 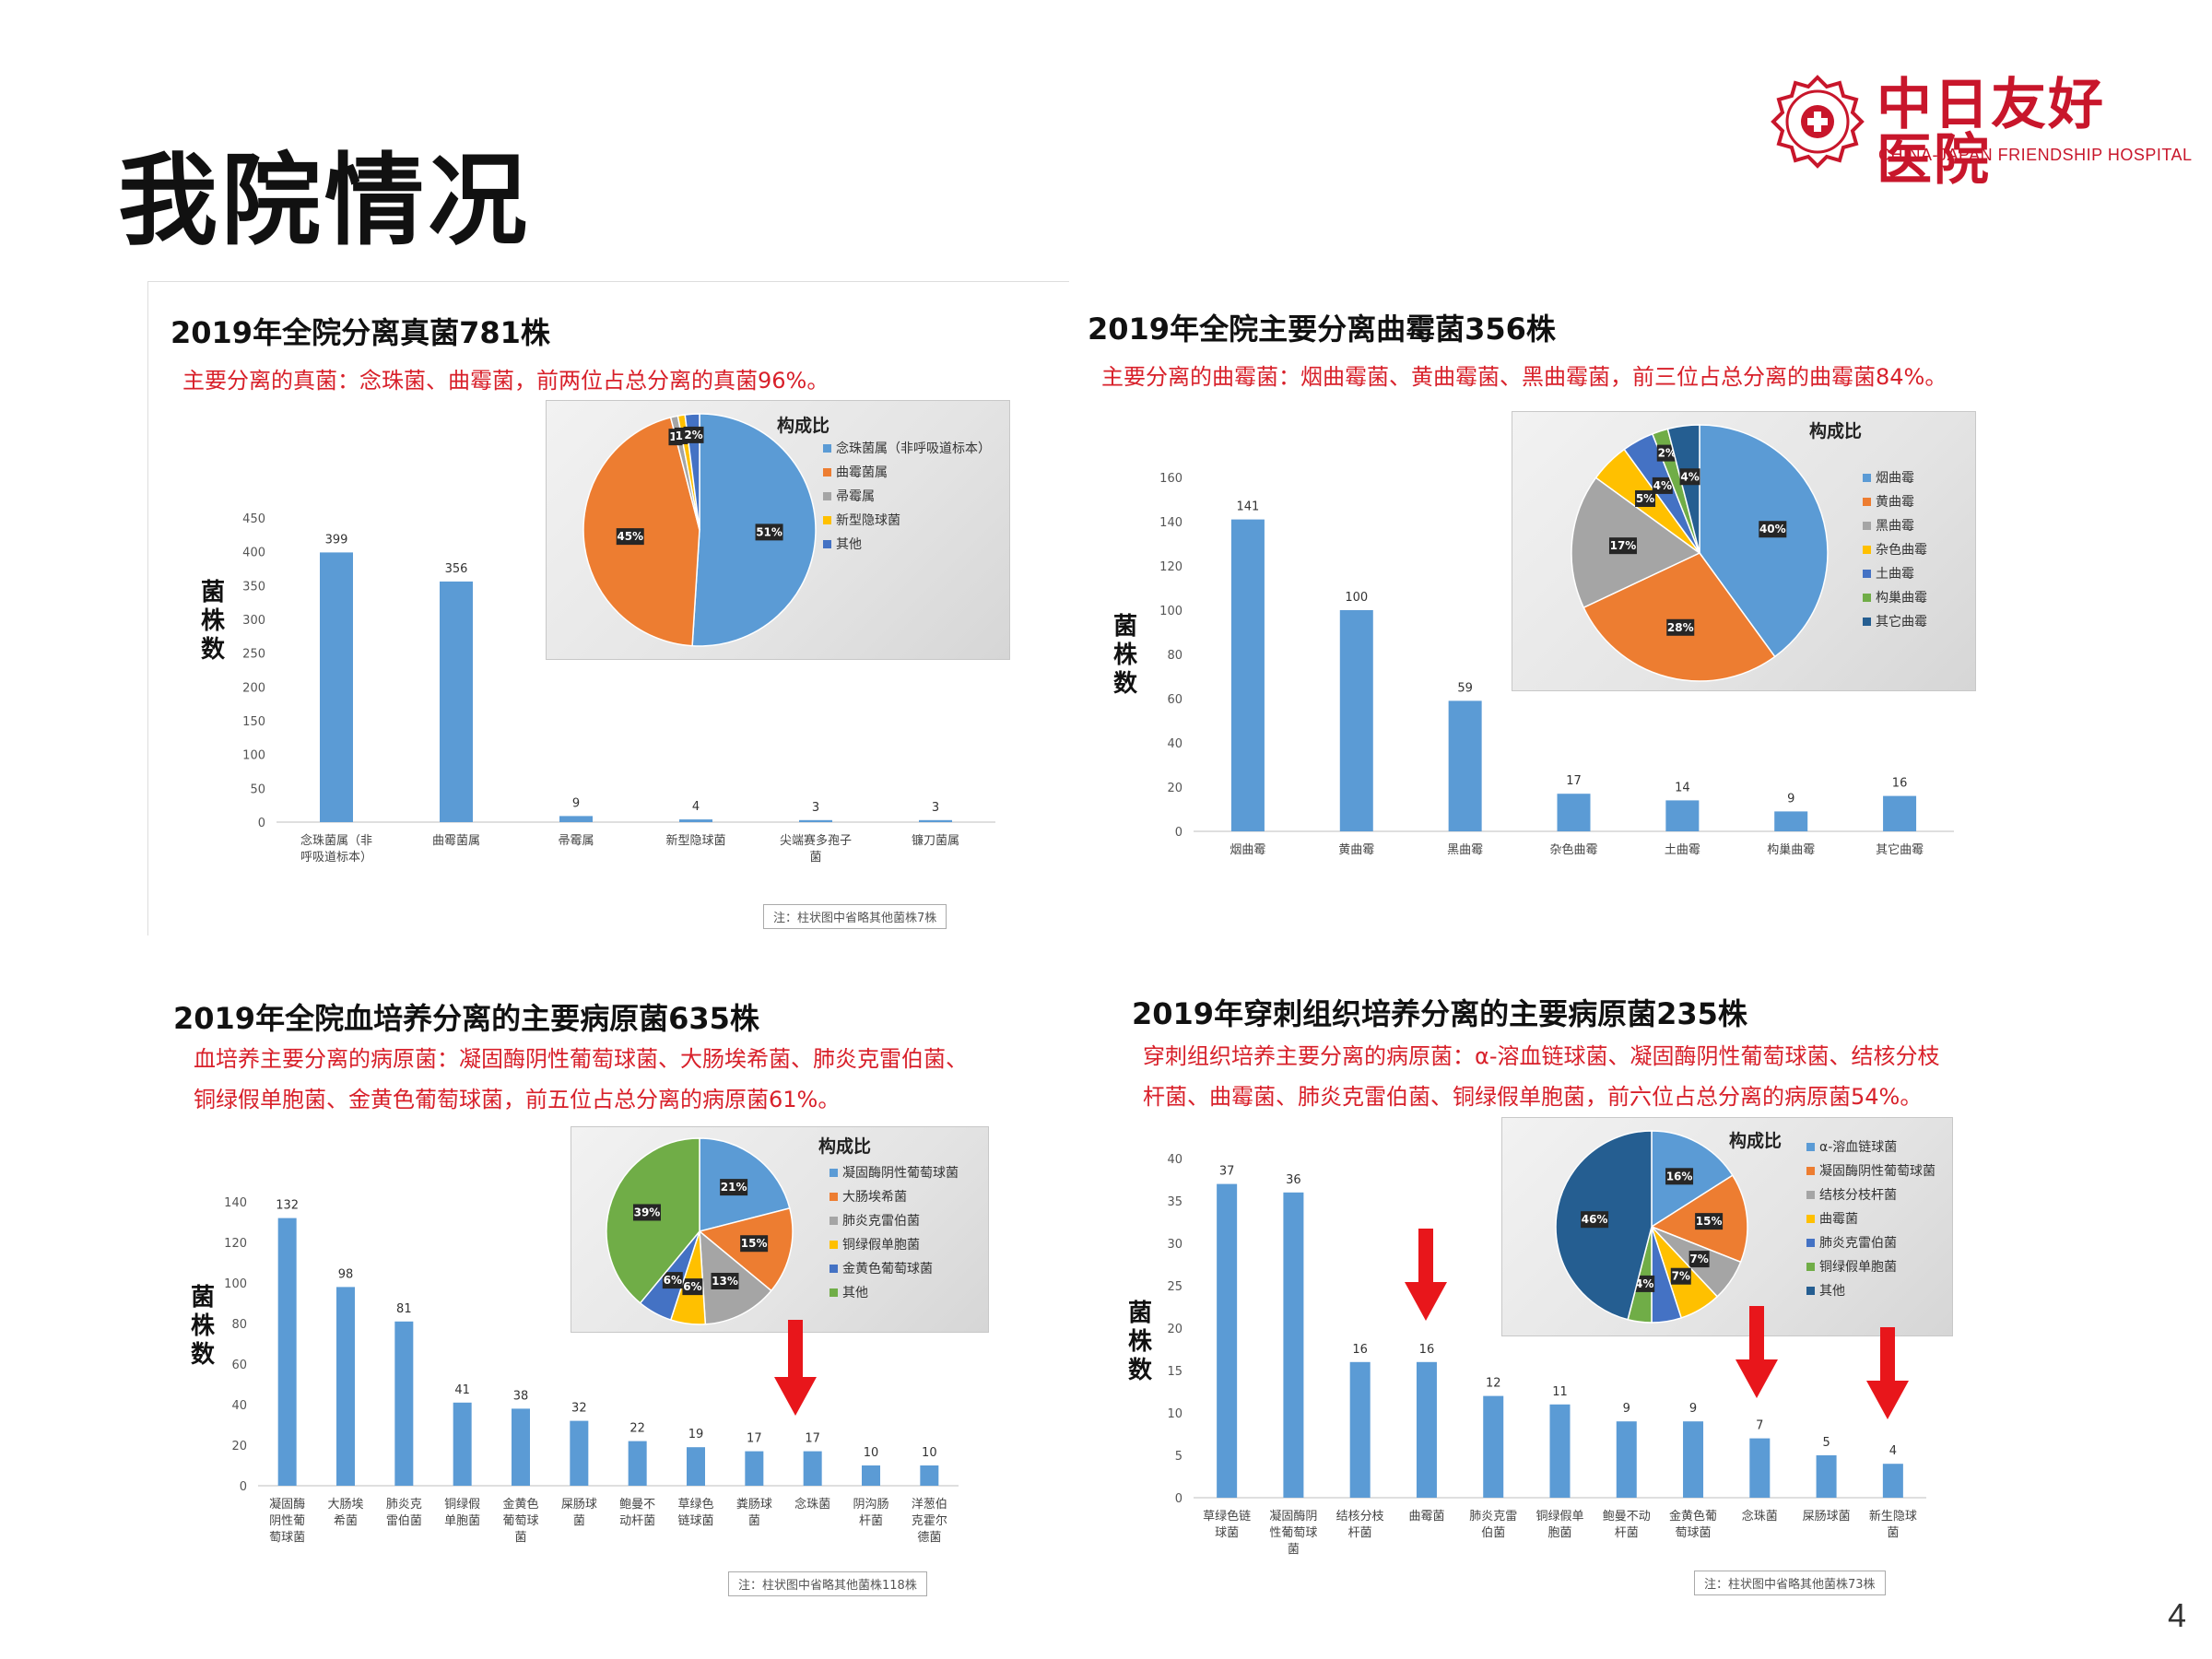 What do you see at coordinates (699, 530) in the screenshot?
I see `pie-chart-fungi: 51%45%1%1%2%` at bounding box center [699, 530].